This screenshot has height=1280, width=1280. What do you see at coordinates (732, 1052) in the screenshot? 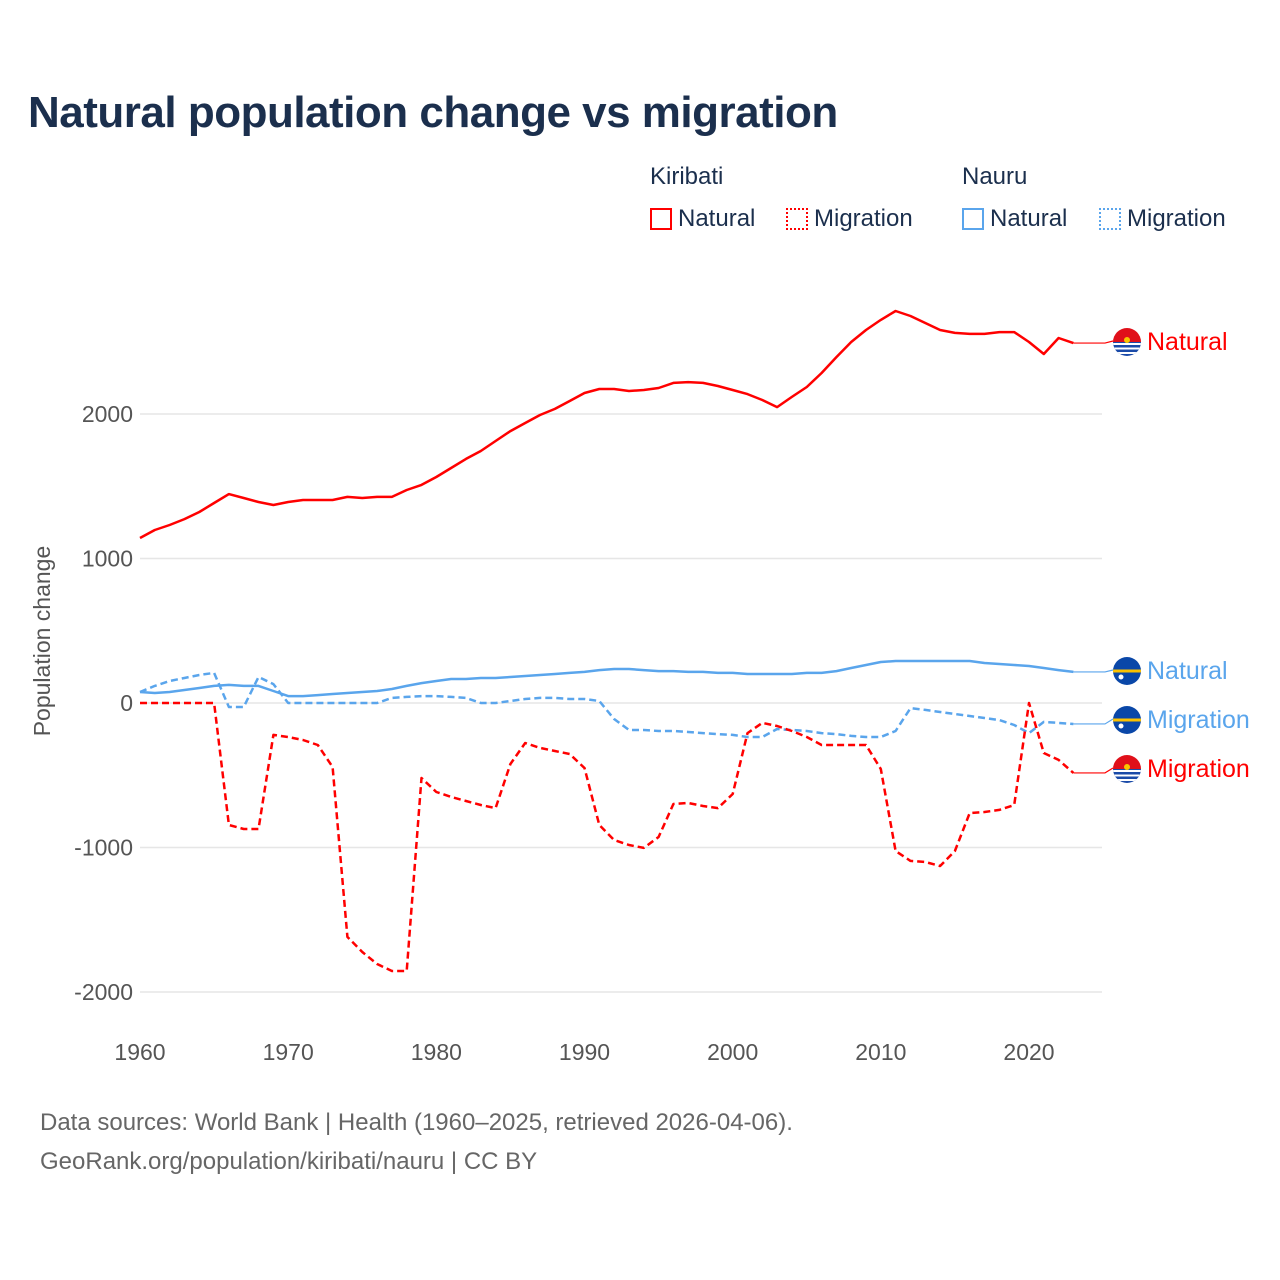
I see `x-tick-label: 2000` at bounding box center [732, 1052].